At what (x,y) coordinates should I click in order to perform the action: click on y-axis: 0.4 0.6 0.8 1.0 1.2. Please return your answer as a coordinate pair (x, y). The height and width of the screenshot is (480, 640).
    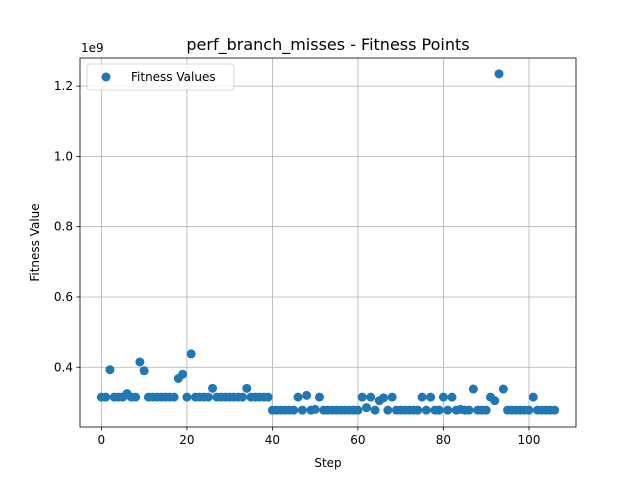
    Looking at the image, I should click on (67, 226).